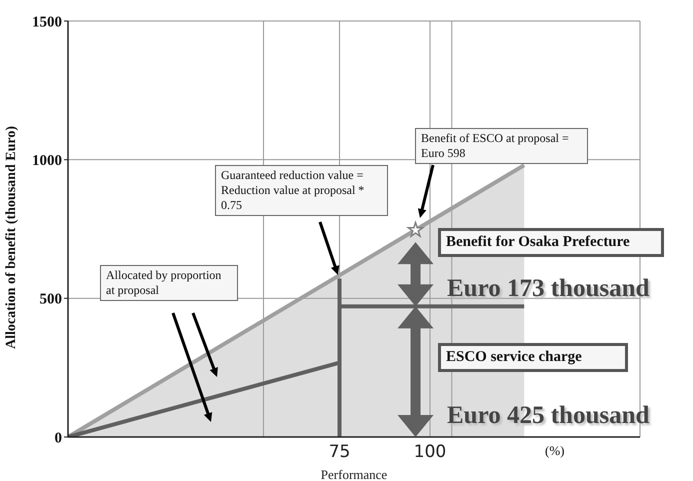 Image resolution: width=693 pixels, height=481 pixels. I want to click on y-tick-label: 1000, so click(47, 160).